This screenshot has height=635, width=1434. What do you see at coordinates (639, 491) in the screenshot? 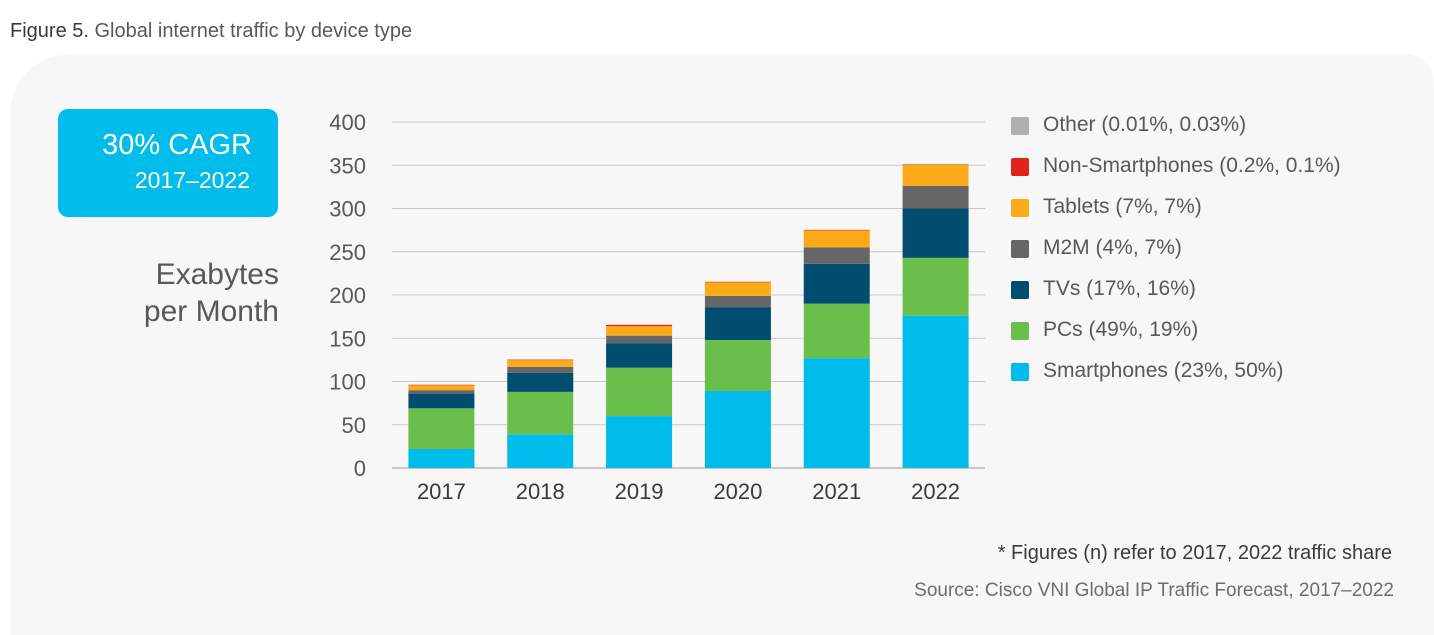
I see `x-tick-label: 2019` at bounding box center [639, 491].